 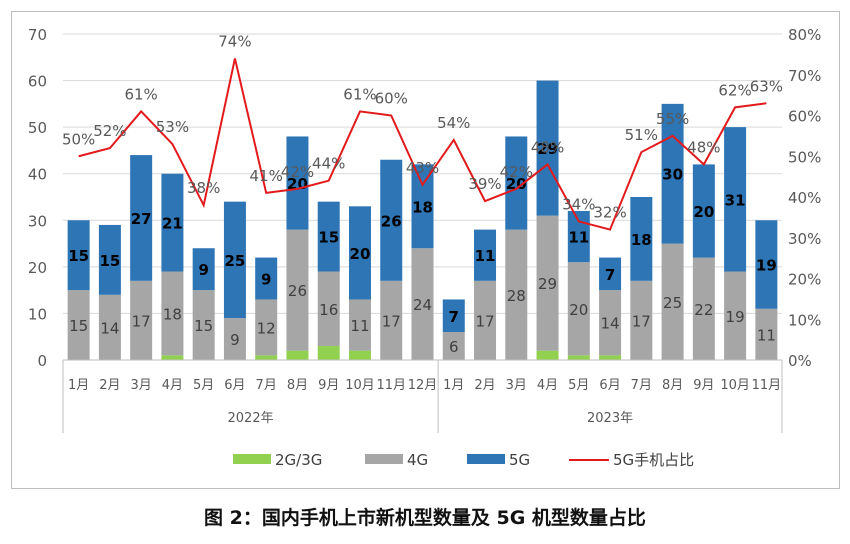 What do you see at coordinates (203, 188) in the screenshot?
I see `line-data-label: 38%` at bounding box center [203, 188].